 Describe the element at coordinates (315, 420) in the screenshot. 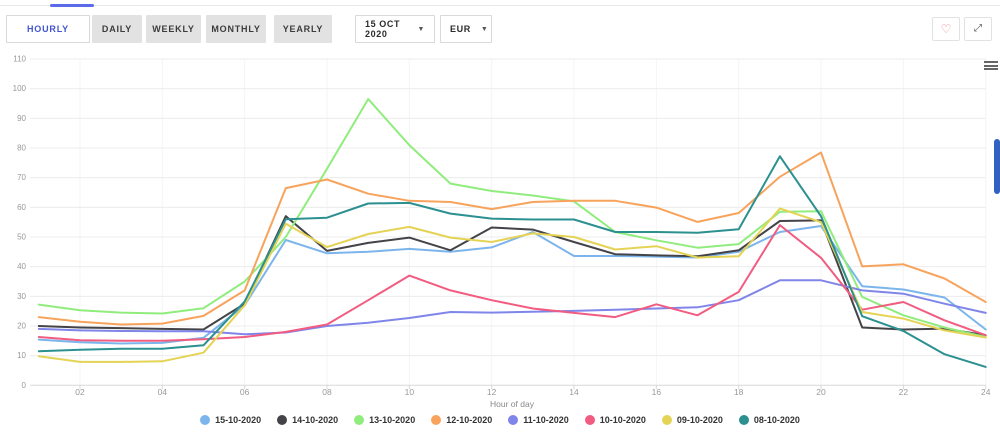

I see `legend-label: 14-10-2020` at that location.